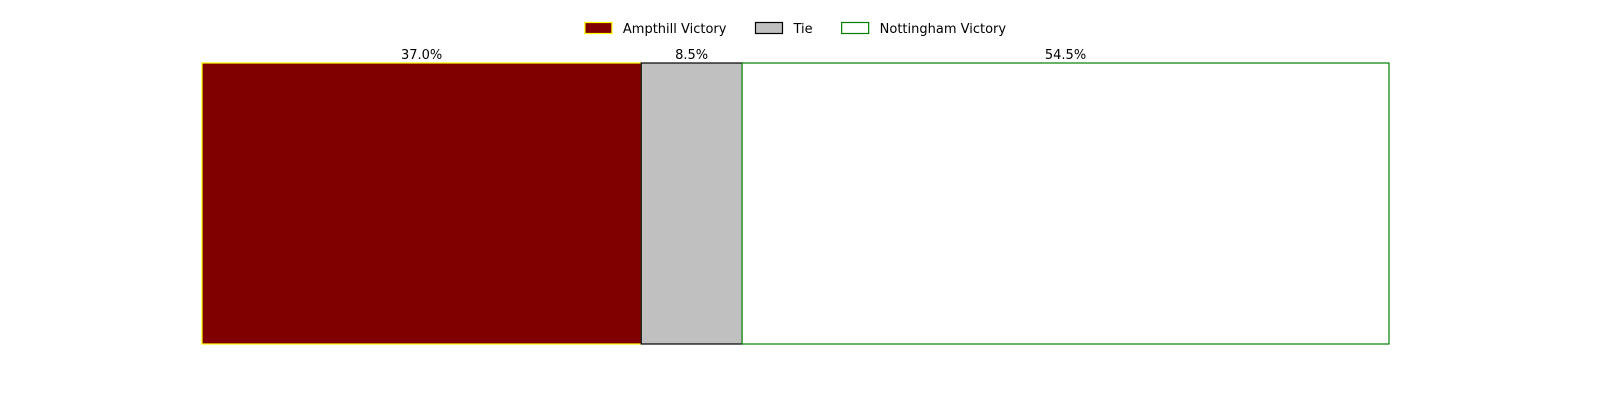  Describe the element at coordinates (855, 28) in the screenshot. I see `legend-swatch-nottingham-victory` at that location.